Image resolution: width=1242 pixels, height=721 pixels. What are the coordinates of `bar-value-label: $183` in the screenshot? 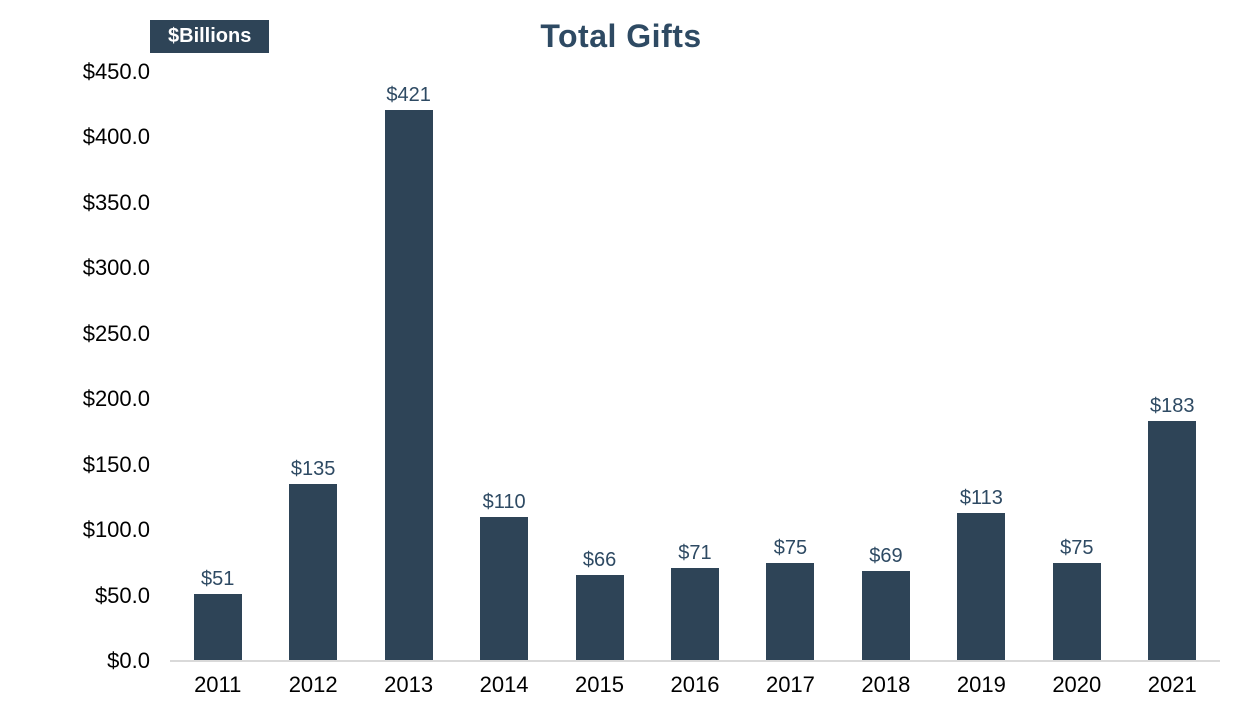 It's located at (1172, 406).